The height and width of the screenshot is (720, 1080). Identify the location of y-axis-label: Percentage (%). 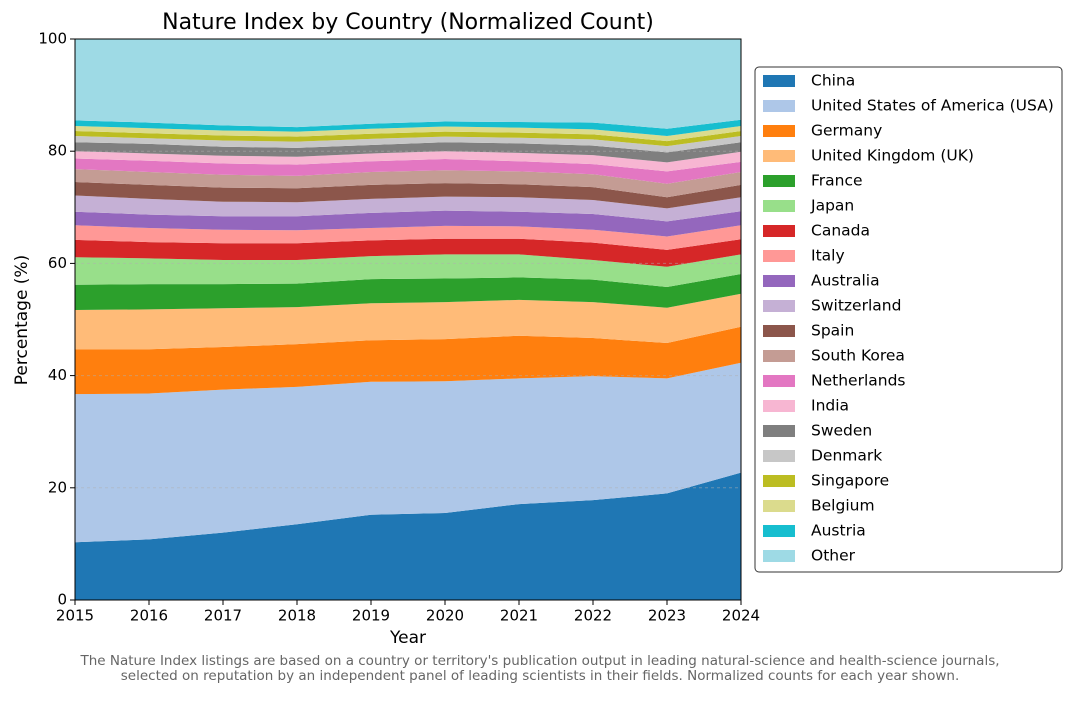
(22, 320).